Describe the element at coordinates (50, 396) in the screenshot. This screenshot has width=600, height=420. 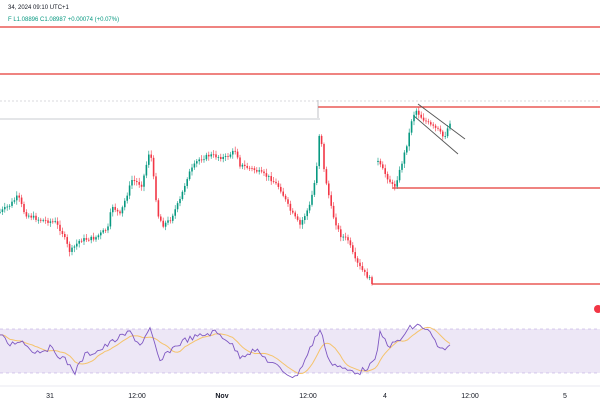
I see `time-axis-label: 31` at that location.